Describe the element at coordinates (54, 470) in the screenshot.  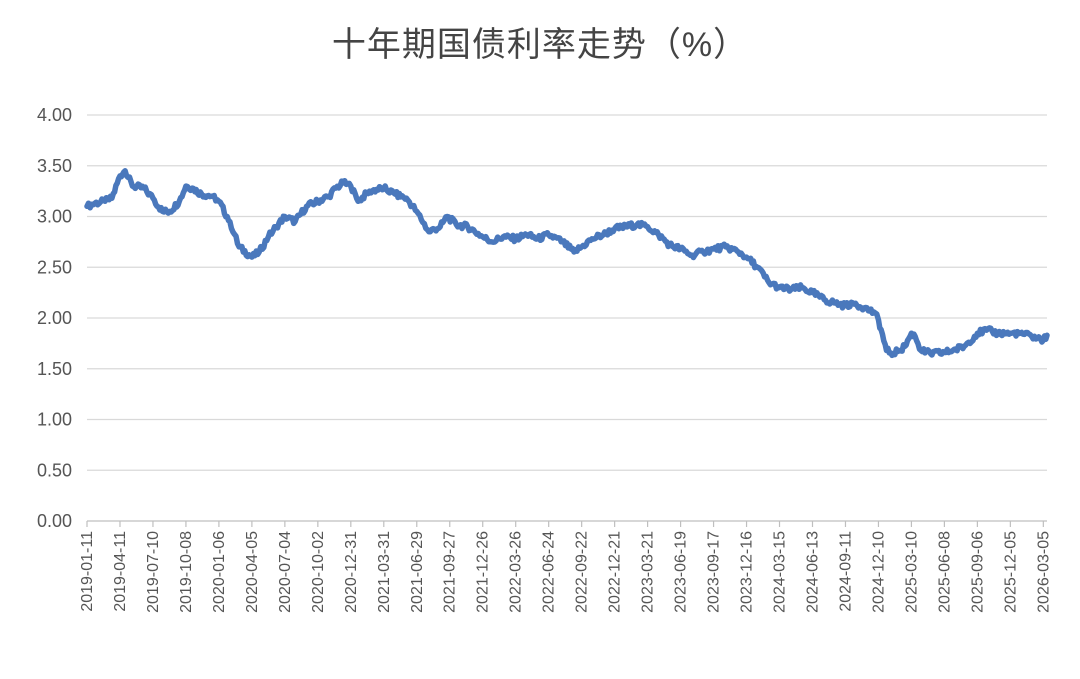
I see `y-tick-label: 0.50` at that location.